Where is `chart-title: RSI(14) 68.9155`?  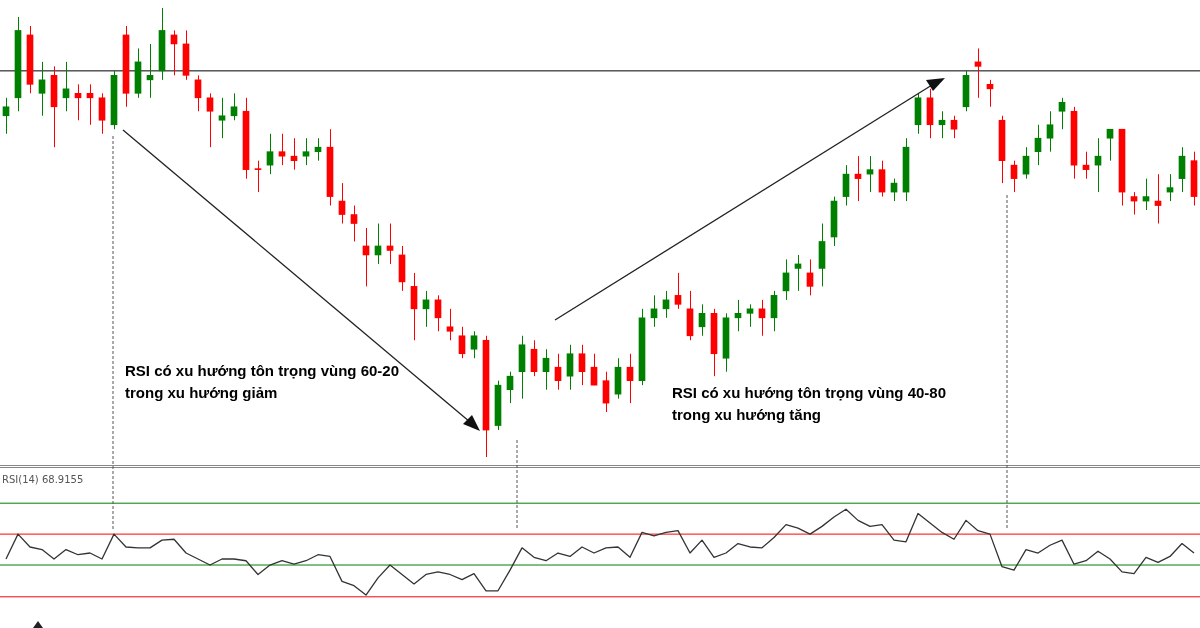
chart-title: RSI(14) 68.9155 is located at coordinates (43, 479).